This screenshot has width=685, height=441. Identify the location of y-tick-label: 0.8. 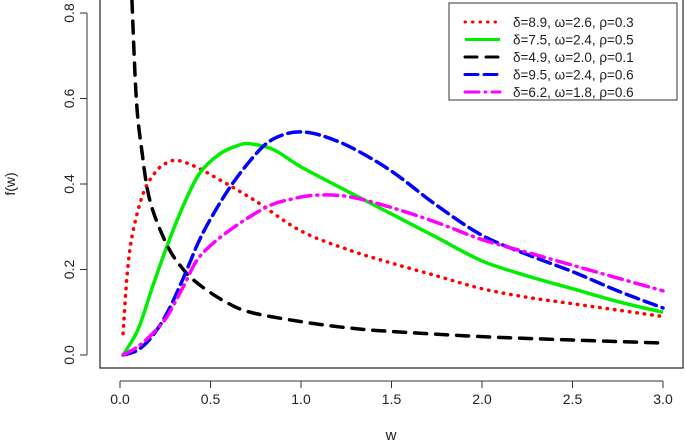
(69, 13).